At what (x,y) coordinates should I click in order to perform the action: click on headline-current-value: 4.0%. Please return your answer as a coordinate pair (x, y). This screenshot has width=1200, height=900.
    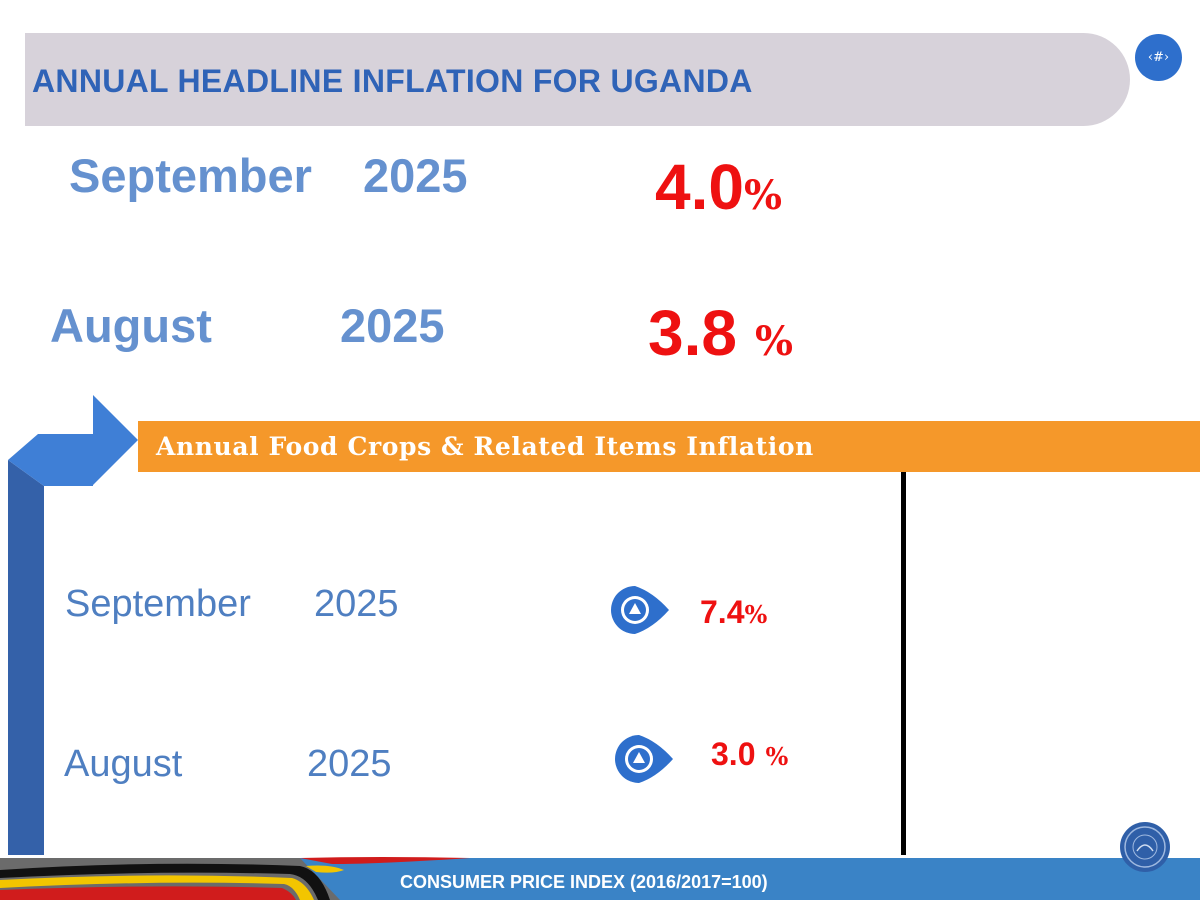
    Looking at the image, I should click on (718, 187).